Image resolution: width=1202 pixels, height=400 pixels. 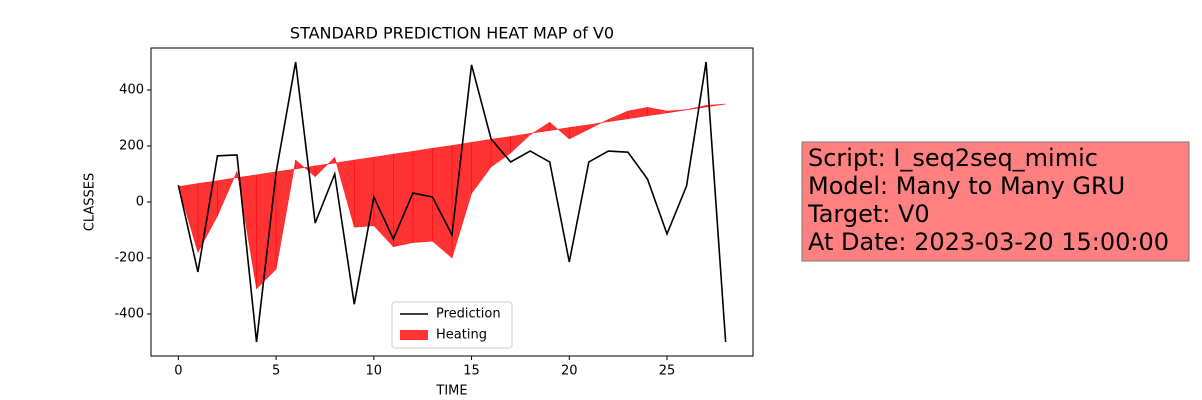 I want to click on y-tick-label: -400, so click(x=129, y=314).